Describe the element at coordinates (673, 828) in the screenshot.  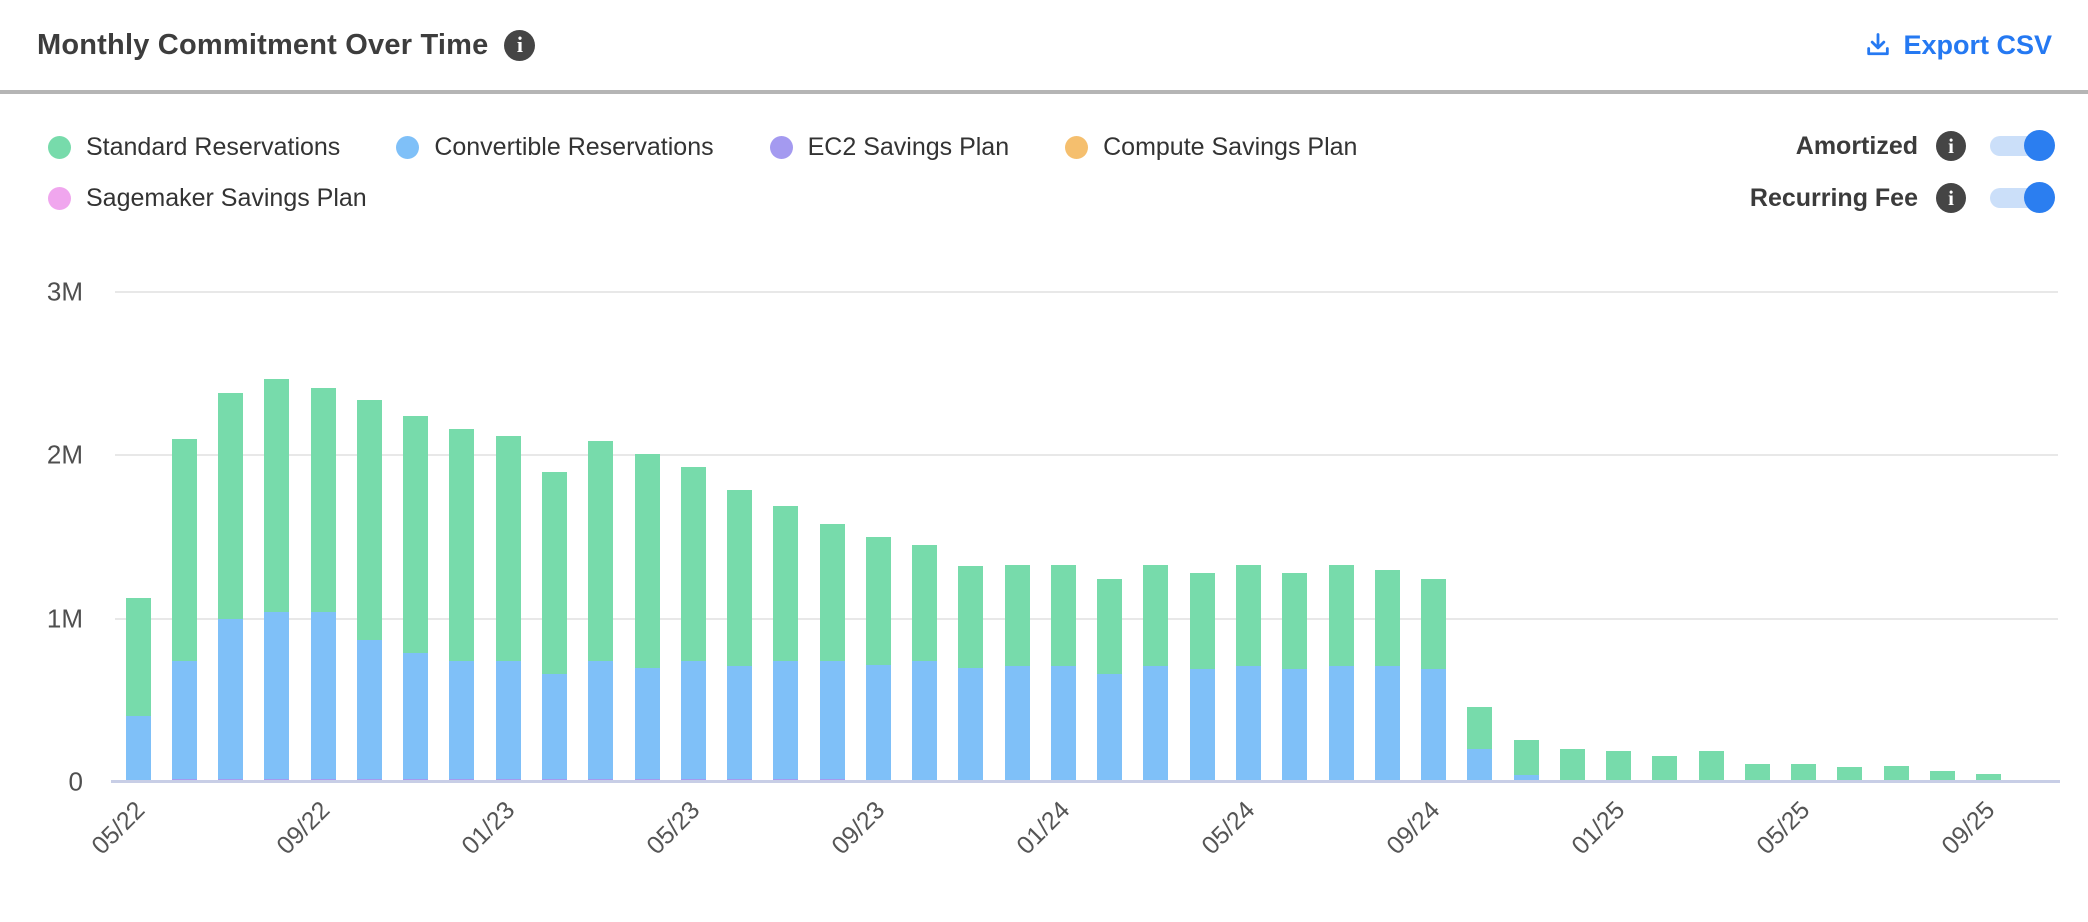
I see `x-axis-label-05/23: 05/23` at that location.